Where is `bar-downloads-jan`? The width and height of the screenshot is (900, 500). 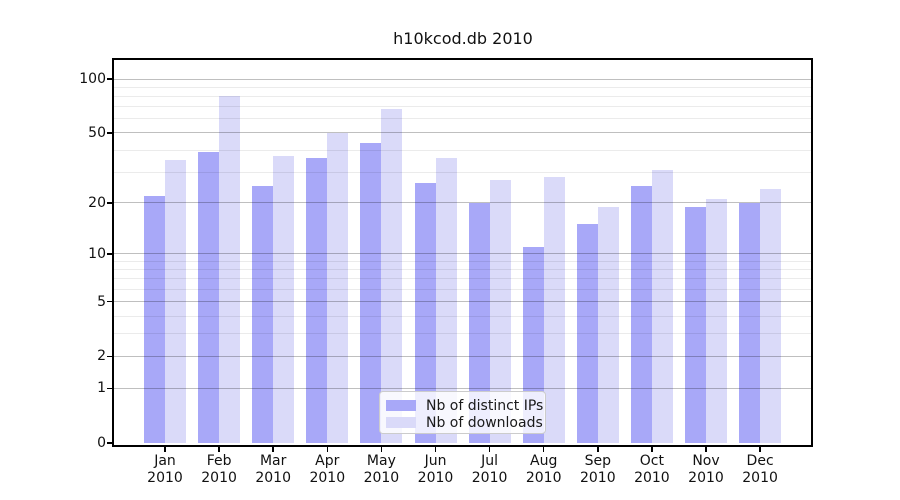 bar-downloads-jan is located at coordinates (175, 301).